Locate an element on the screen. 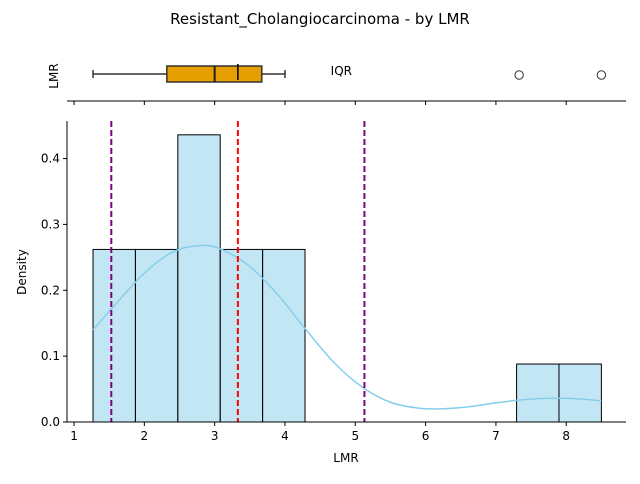  x-tick-label: 2 is located at coordinates (145, 436).